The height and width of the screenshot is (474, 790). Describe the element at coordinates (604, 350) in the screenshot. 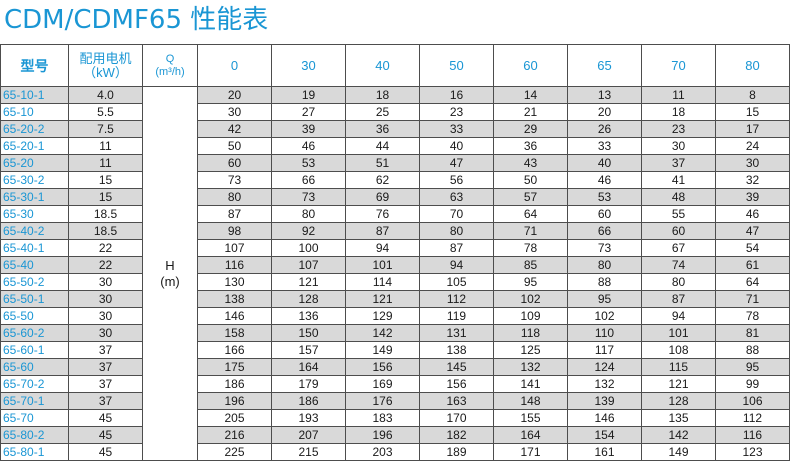

I see `head-value-cell: 117` at that location.